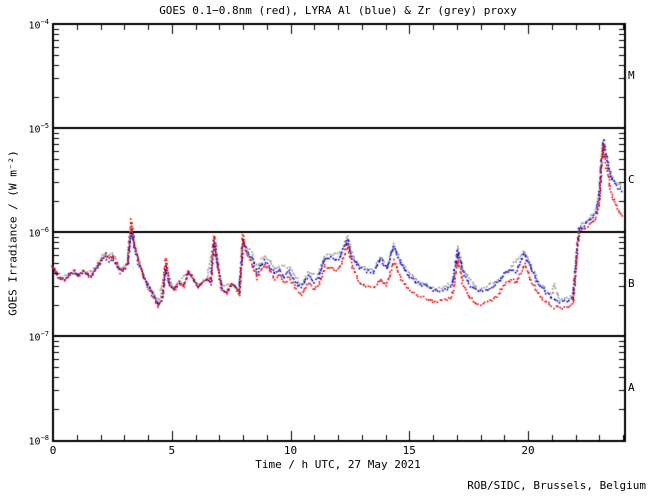 The image size is (650, 500). Describe the element at coordinates (338, 464) in the screenshot. I see `x-axis-label: Time / h UTC, 27 May 2021` at that location.